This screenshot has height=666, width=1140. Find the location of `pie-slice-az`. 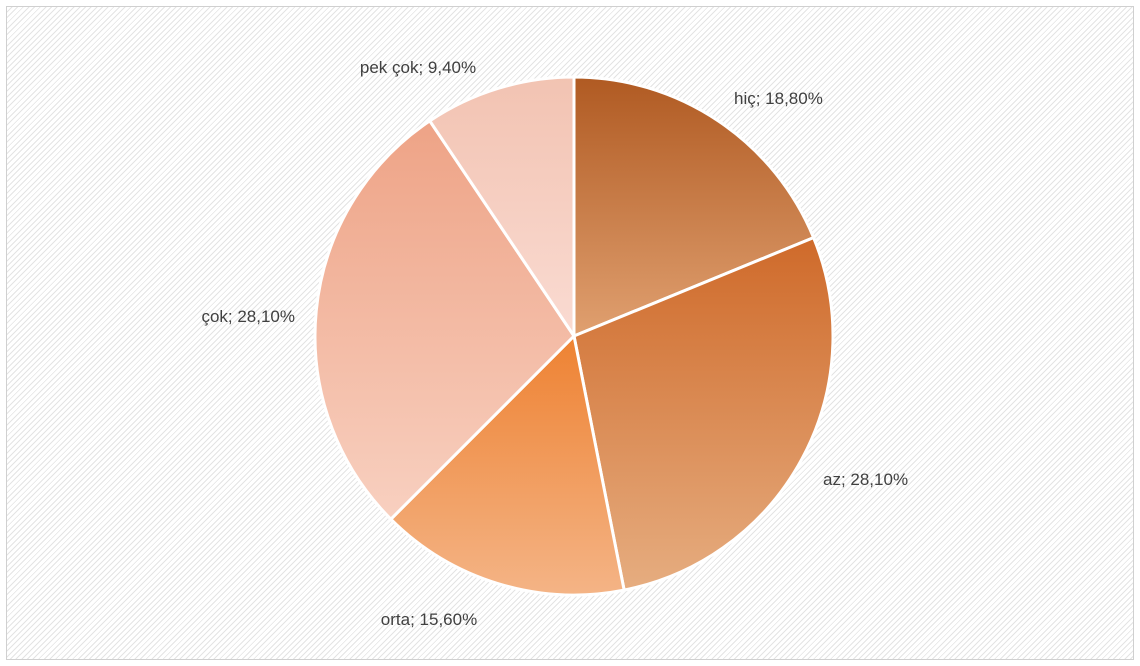

pie-slice-az is located at coordinates (703, 414).